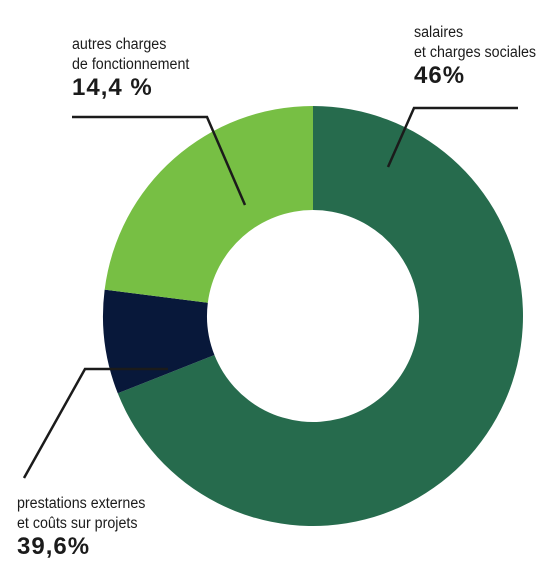 The image size is (556, 574). What do you see at coordinates (77, 523) in the screenshot?
I see `slice-label-line: et coûts sur projets` at bounding box center [77, 523].